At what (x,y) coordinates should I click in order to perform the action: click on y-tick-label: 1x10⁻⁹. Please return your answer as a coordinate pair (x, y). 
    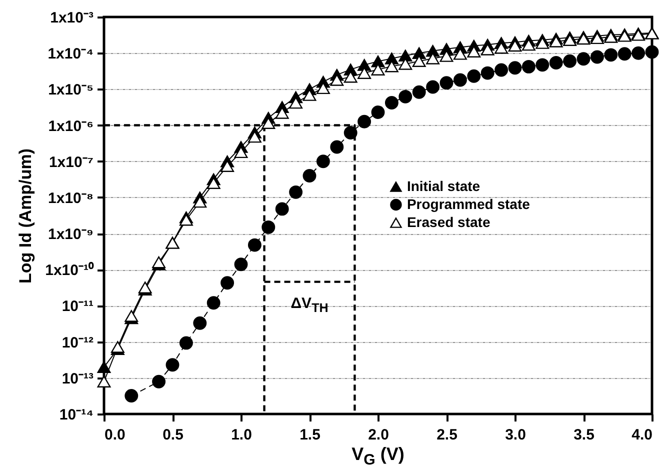
    Looking at the image, I should click on (71, 235).